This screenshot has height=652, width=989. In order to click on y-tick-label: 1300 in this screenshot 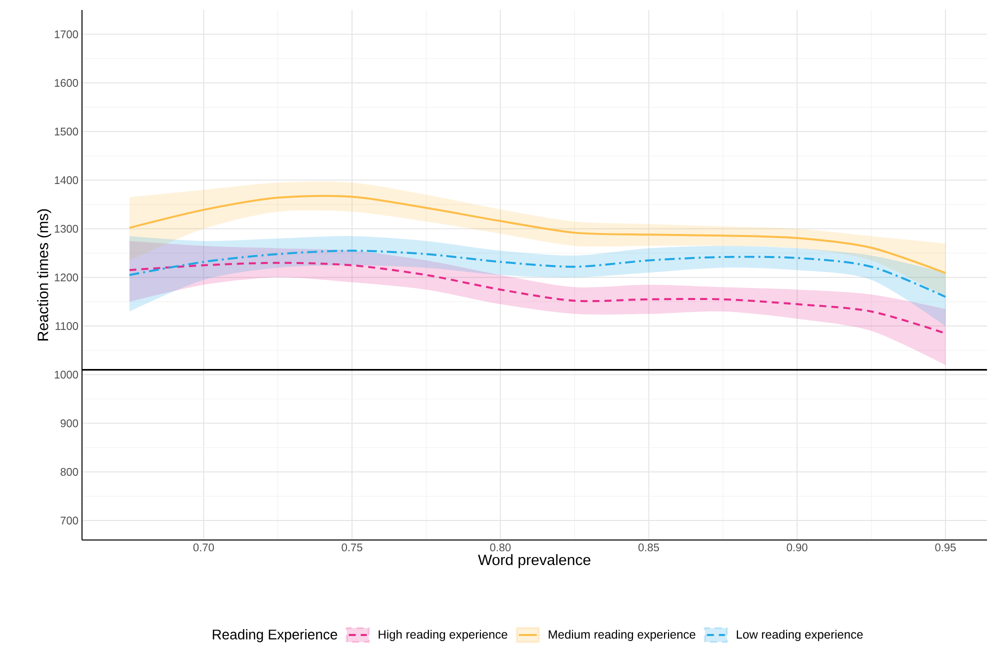, I will do `click(66, 228)`.